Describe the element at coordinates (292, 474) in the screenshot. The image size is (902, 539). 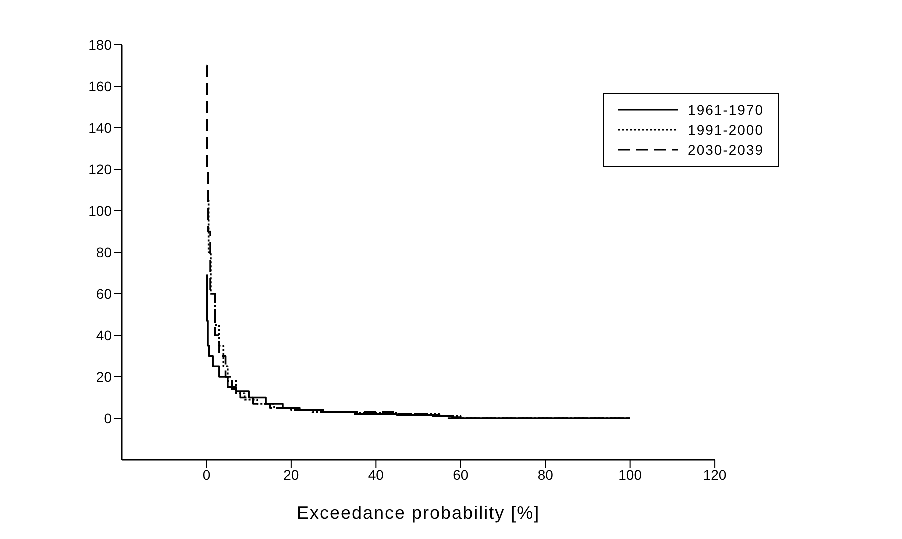
I see `x-tick-label: 20` at that location.